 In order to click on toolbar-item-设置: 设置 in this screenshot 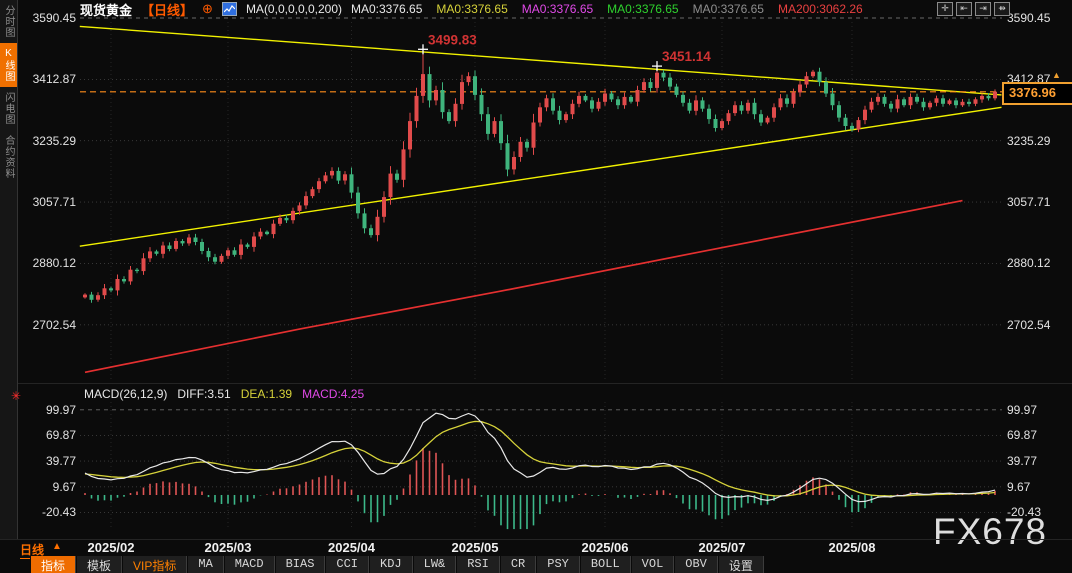, I will do `click(740, 564)`.